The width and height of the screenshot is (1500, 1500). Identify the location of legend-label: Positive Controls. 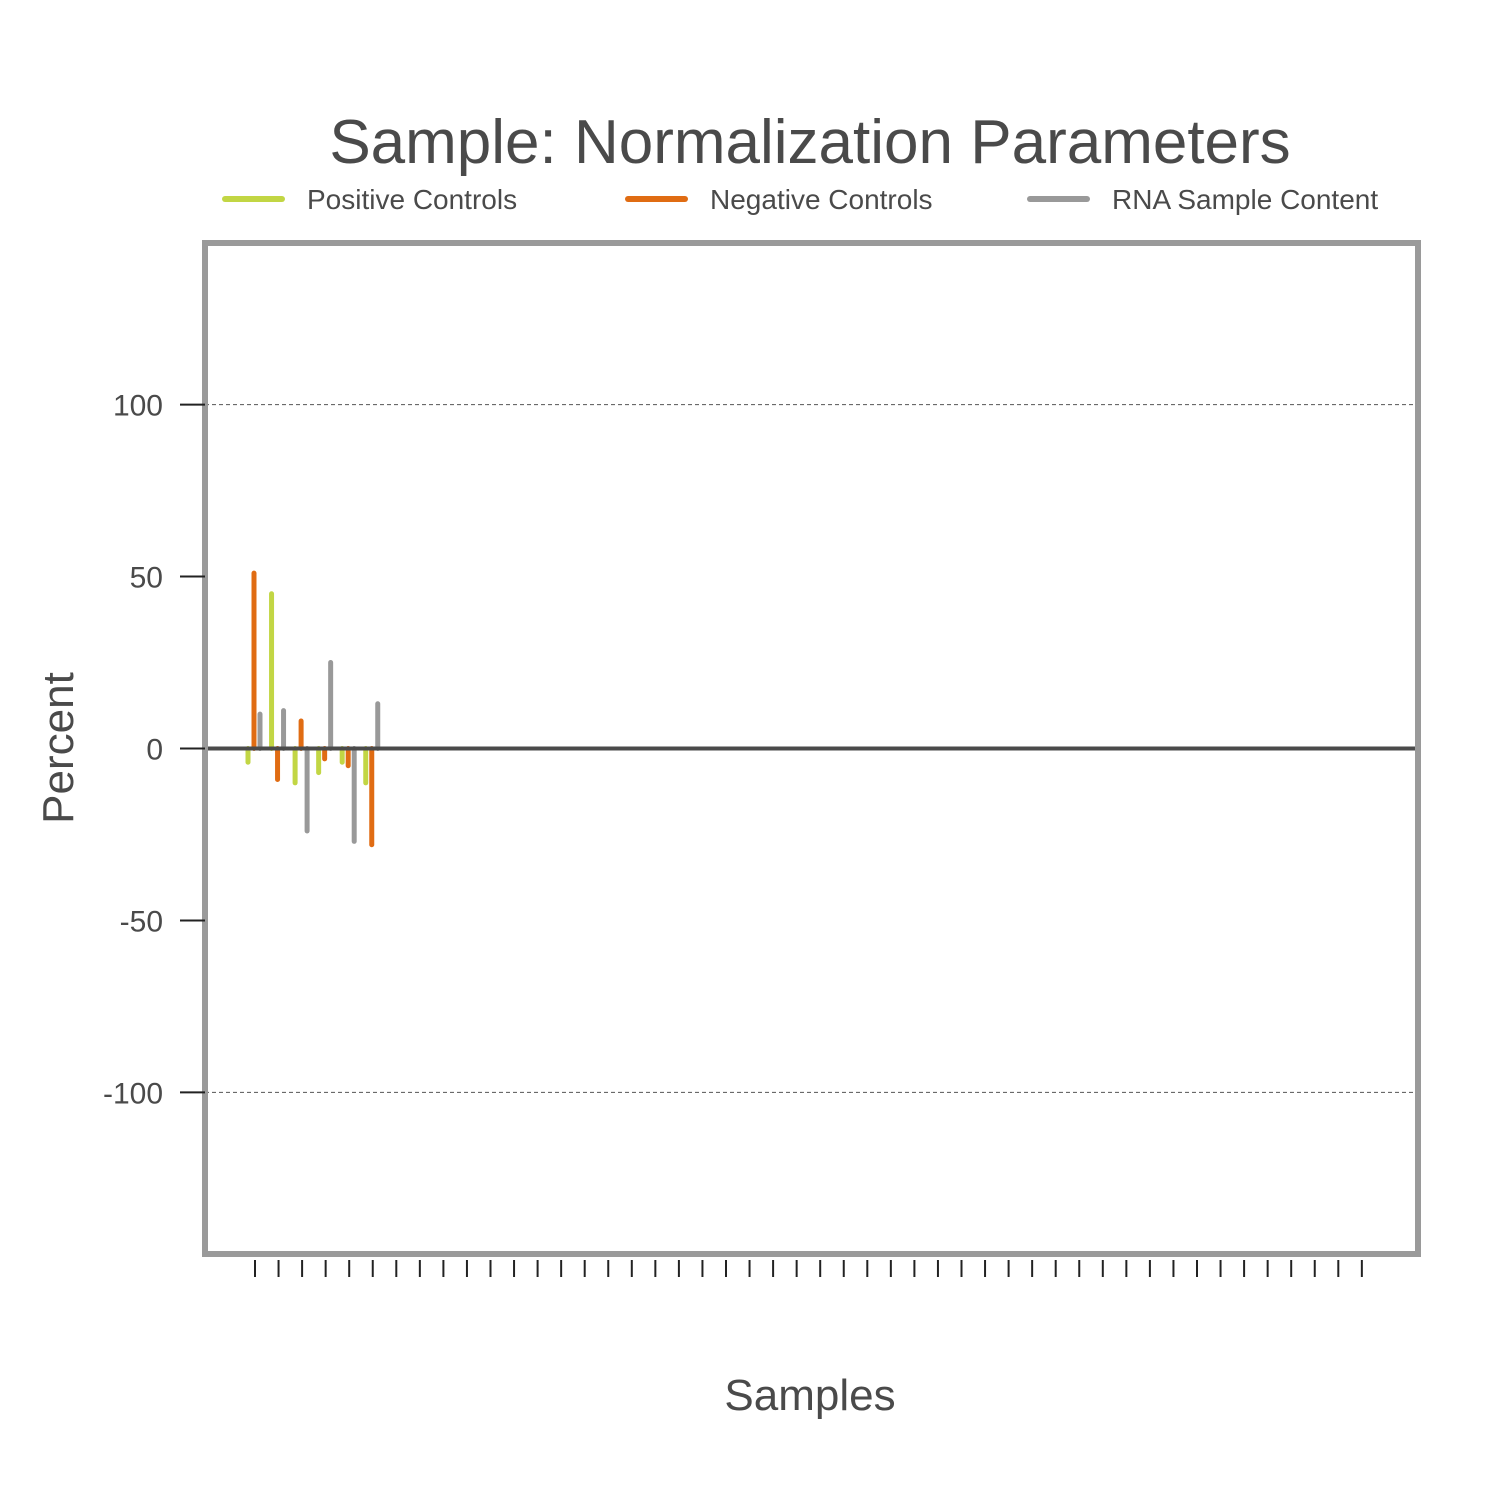
(412, 199).